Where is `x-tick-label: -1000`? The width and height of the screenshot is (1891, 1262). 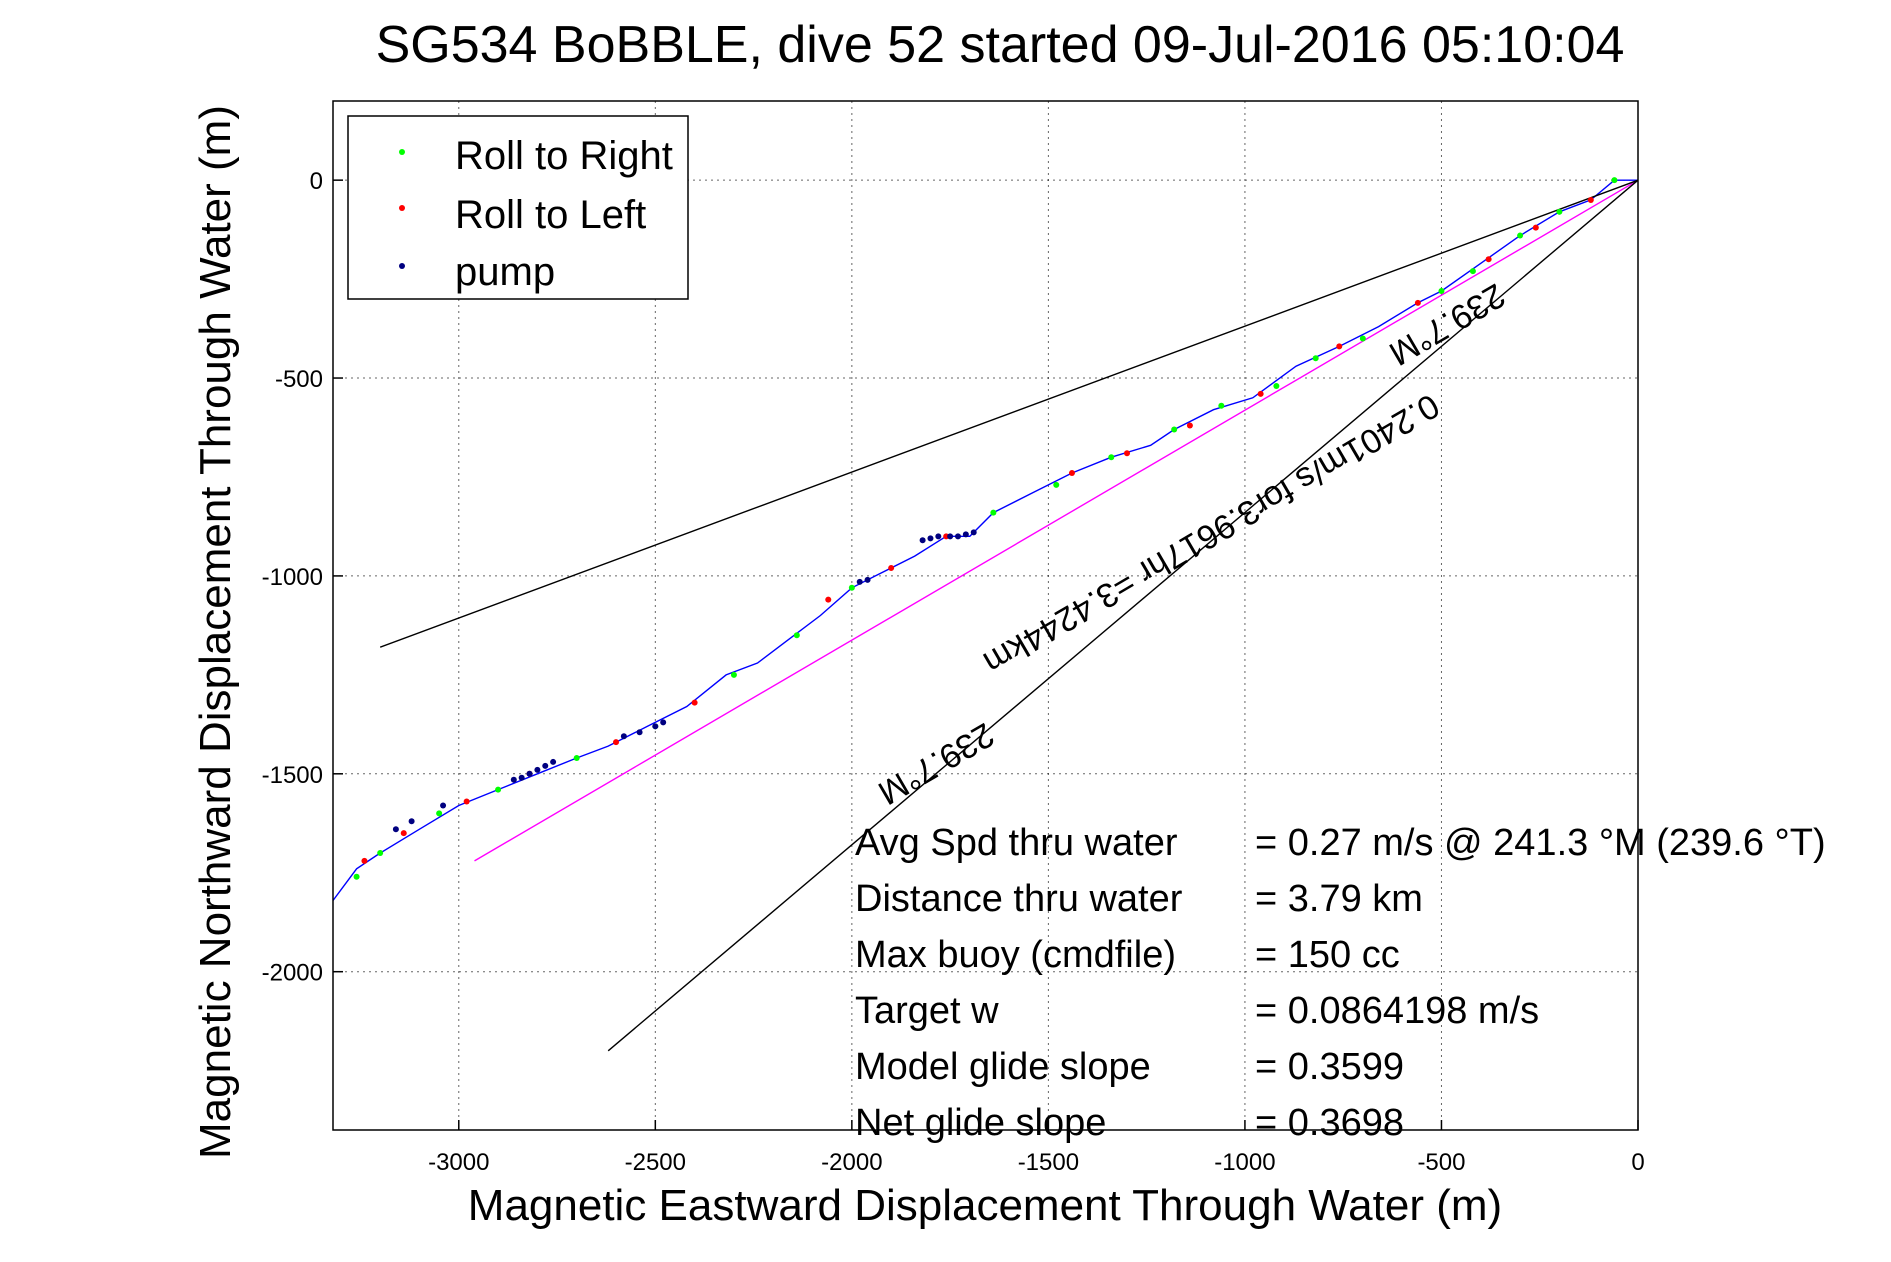 x-tick-label: -1000 is located at coordinates (1244, 1162).